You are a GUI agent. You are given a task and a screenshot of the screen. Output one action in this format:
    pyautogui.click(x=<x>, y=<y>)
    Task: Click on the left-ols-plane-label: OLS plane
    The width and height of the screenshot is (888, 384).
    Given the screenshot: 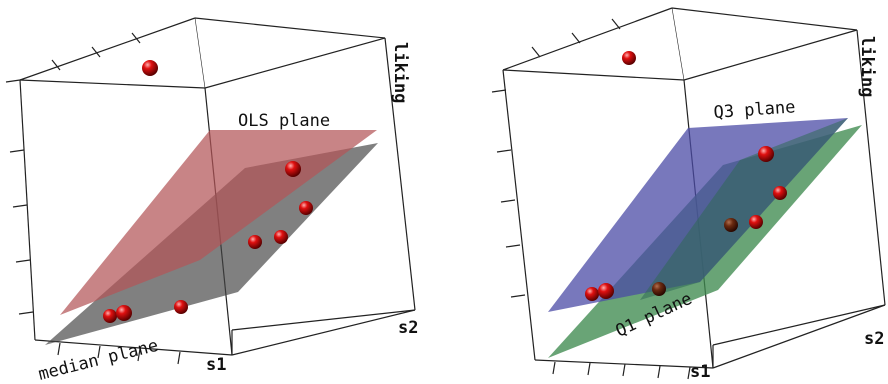 What is the action you would take?
    pyautogui.click(x=284, y=121)
    